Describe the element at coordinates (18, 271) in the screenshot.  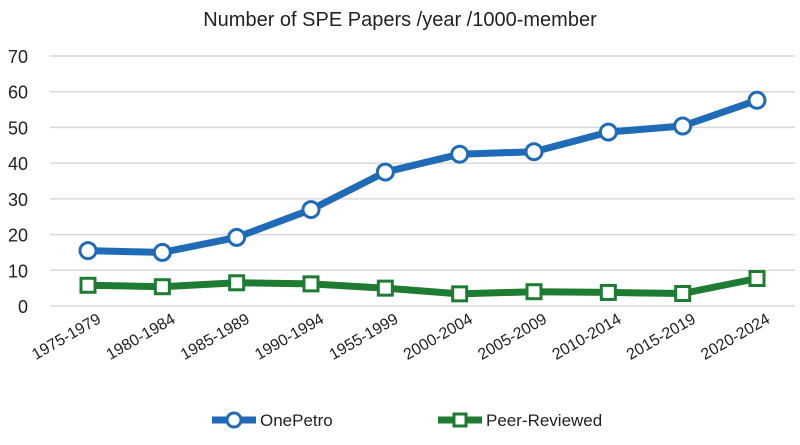
I see `y-tick-label: 10` at that location.